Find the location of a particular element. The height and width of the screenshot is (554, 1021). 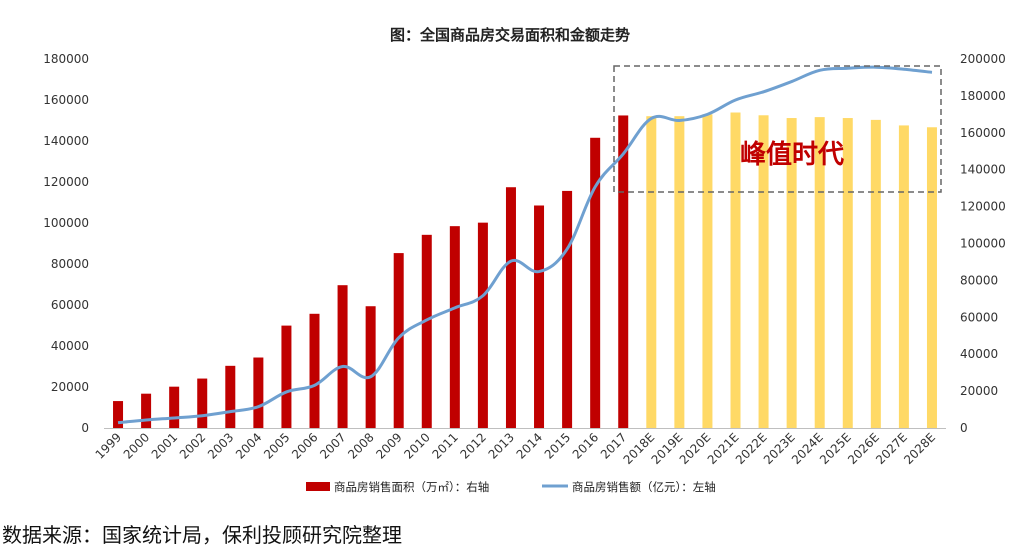

x-tick-label: 2012 is located at coordinates (473, 445).